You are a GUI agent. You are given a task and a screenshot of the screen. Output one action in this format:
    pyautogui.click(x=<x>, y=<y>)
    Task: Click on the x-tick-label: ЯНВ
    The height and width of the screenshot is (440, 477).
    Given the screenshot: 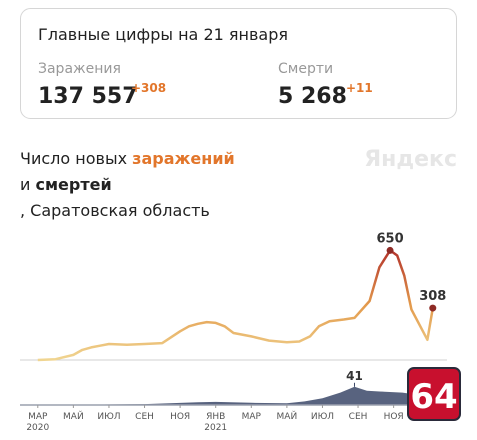 What is the action you would take?
    pyautogui.click(x=215, y=417)
    